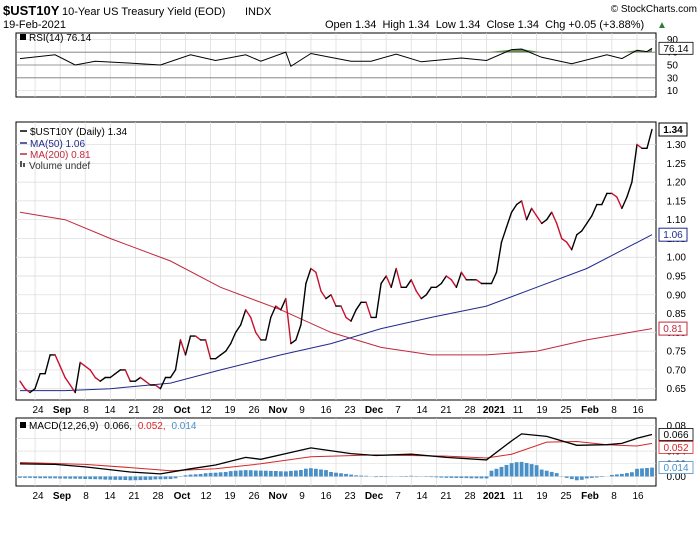 The width and height of the screenshot is (700, 535). Describe the element at coordinates (676, 48) in the screenshot. I see `rsi-value-box: 76.14` at that location.